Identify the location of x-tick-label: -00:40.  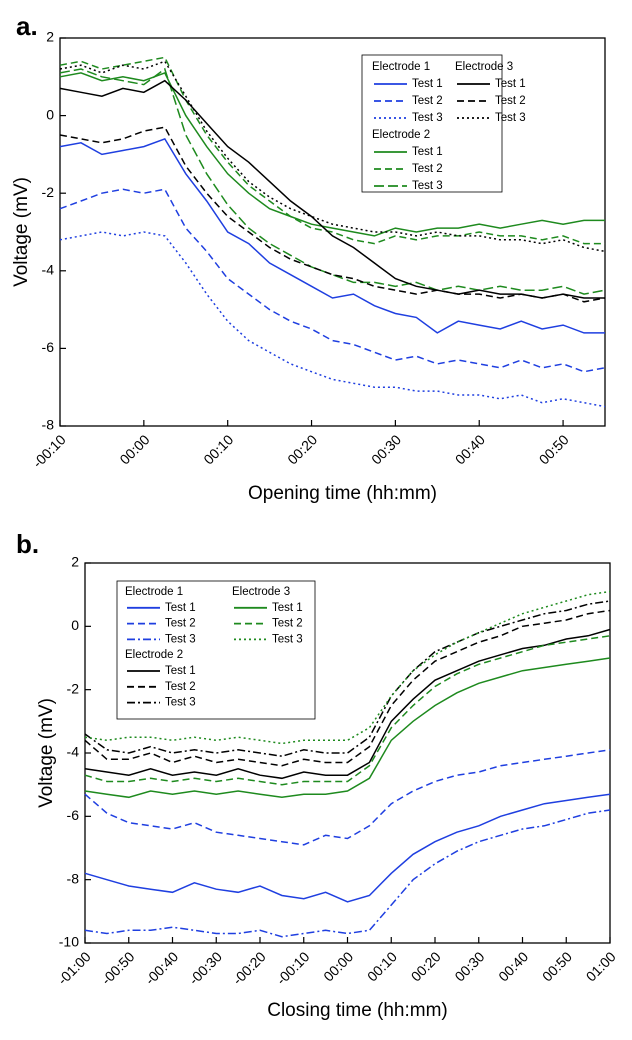
(162, 968).